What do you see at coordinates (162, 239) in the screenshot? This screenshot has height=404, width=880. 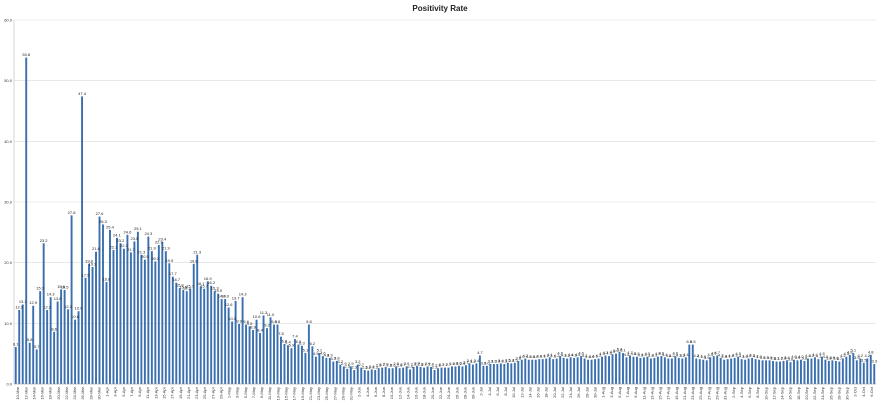 I see `data-label: 23.4` at bounding box center [162, 239].